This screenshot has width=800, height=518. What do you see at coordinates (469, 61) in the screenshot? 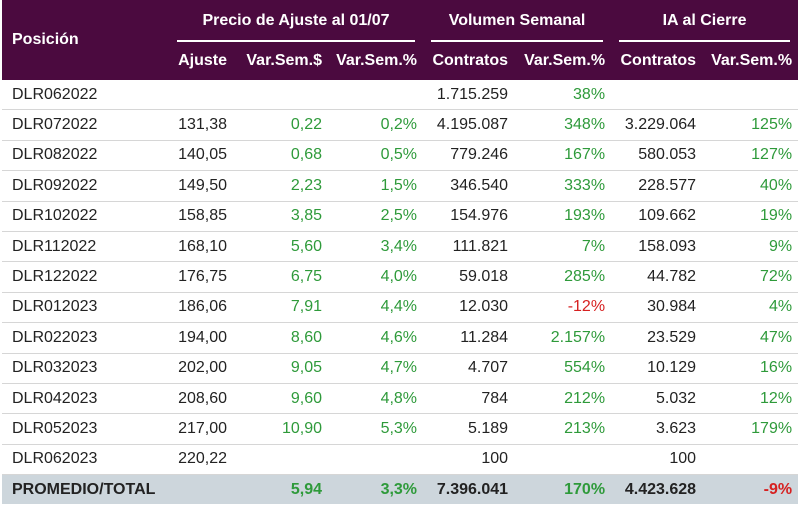
I see `subheader-volumen-contratos: Contratos` at bounding box center [469, 61].